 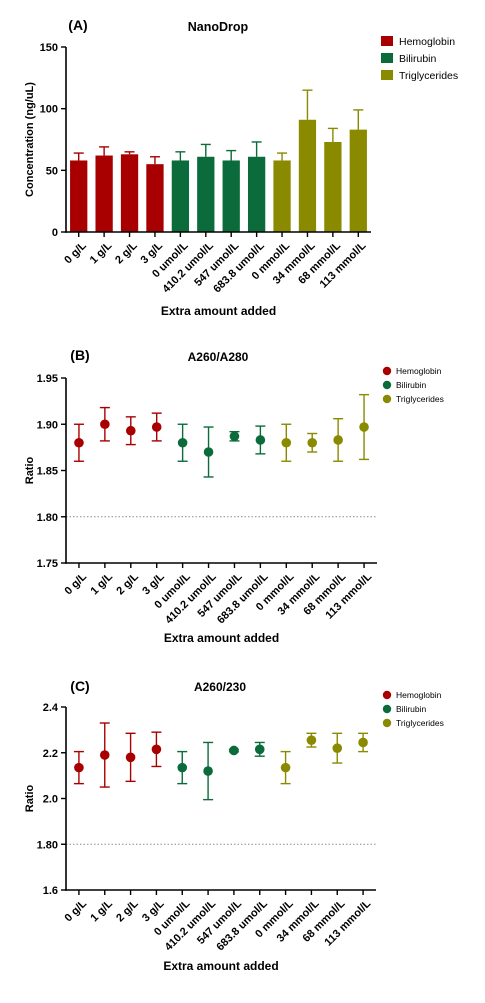 What do you see at coordinates (47, 425) in the screenshot?
I see `y-tick-label: 1.90` at bounding box center [47, 425].